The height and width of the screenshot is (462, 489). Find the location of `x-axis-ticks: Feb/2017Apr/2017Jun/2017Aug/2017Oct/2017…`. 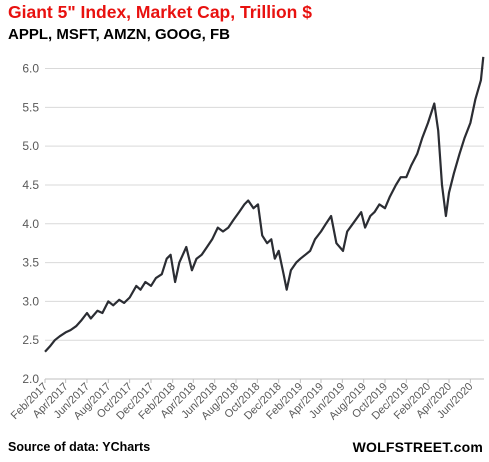

x-axis-ticks: Feb/2017Apr/2017Jun/2017Aug/2017Oct/2017… is located at coordinates (242, 400).